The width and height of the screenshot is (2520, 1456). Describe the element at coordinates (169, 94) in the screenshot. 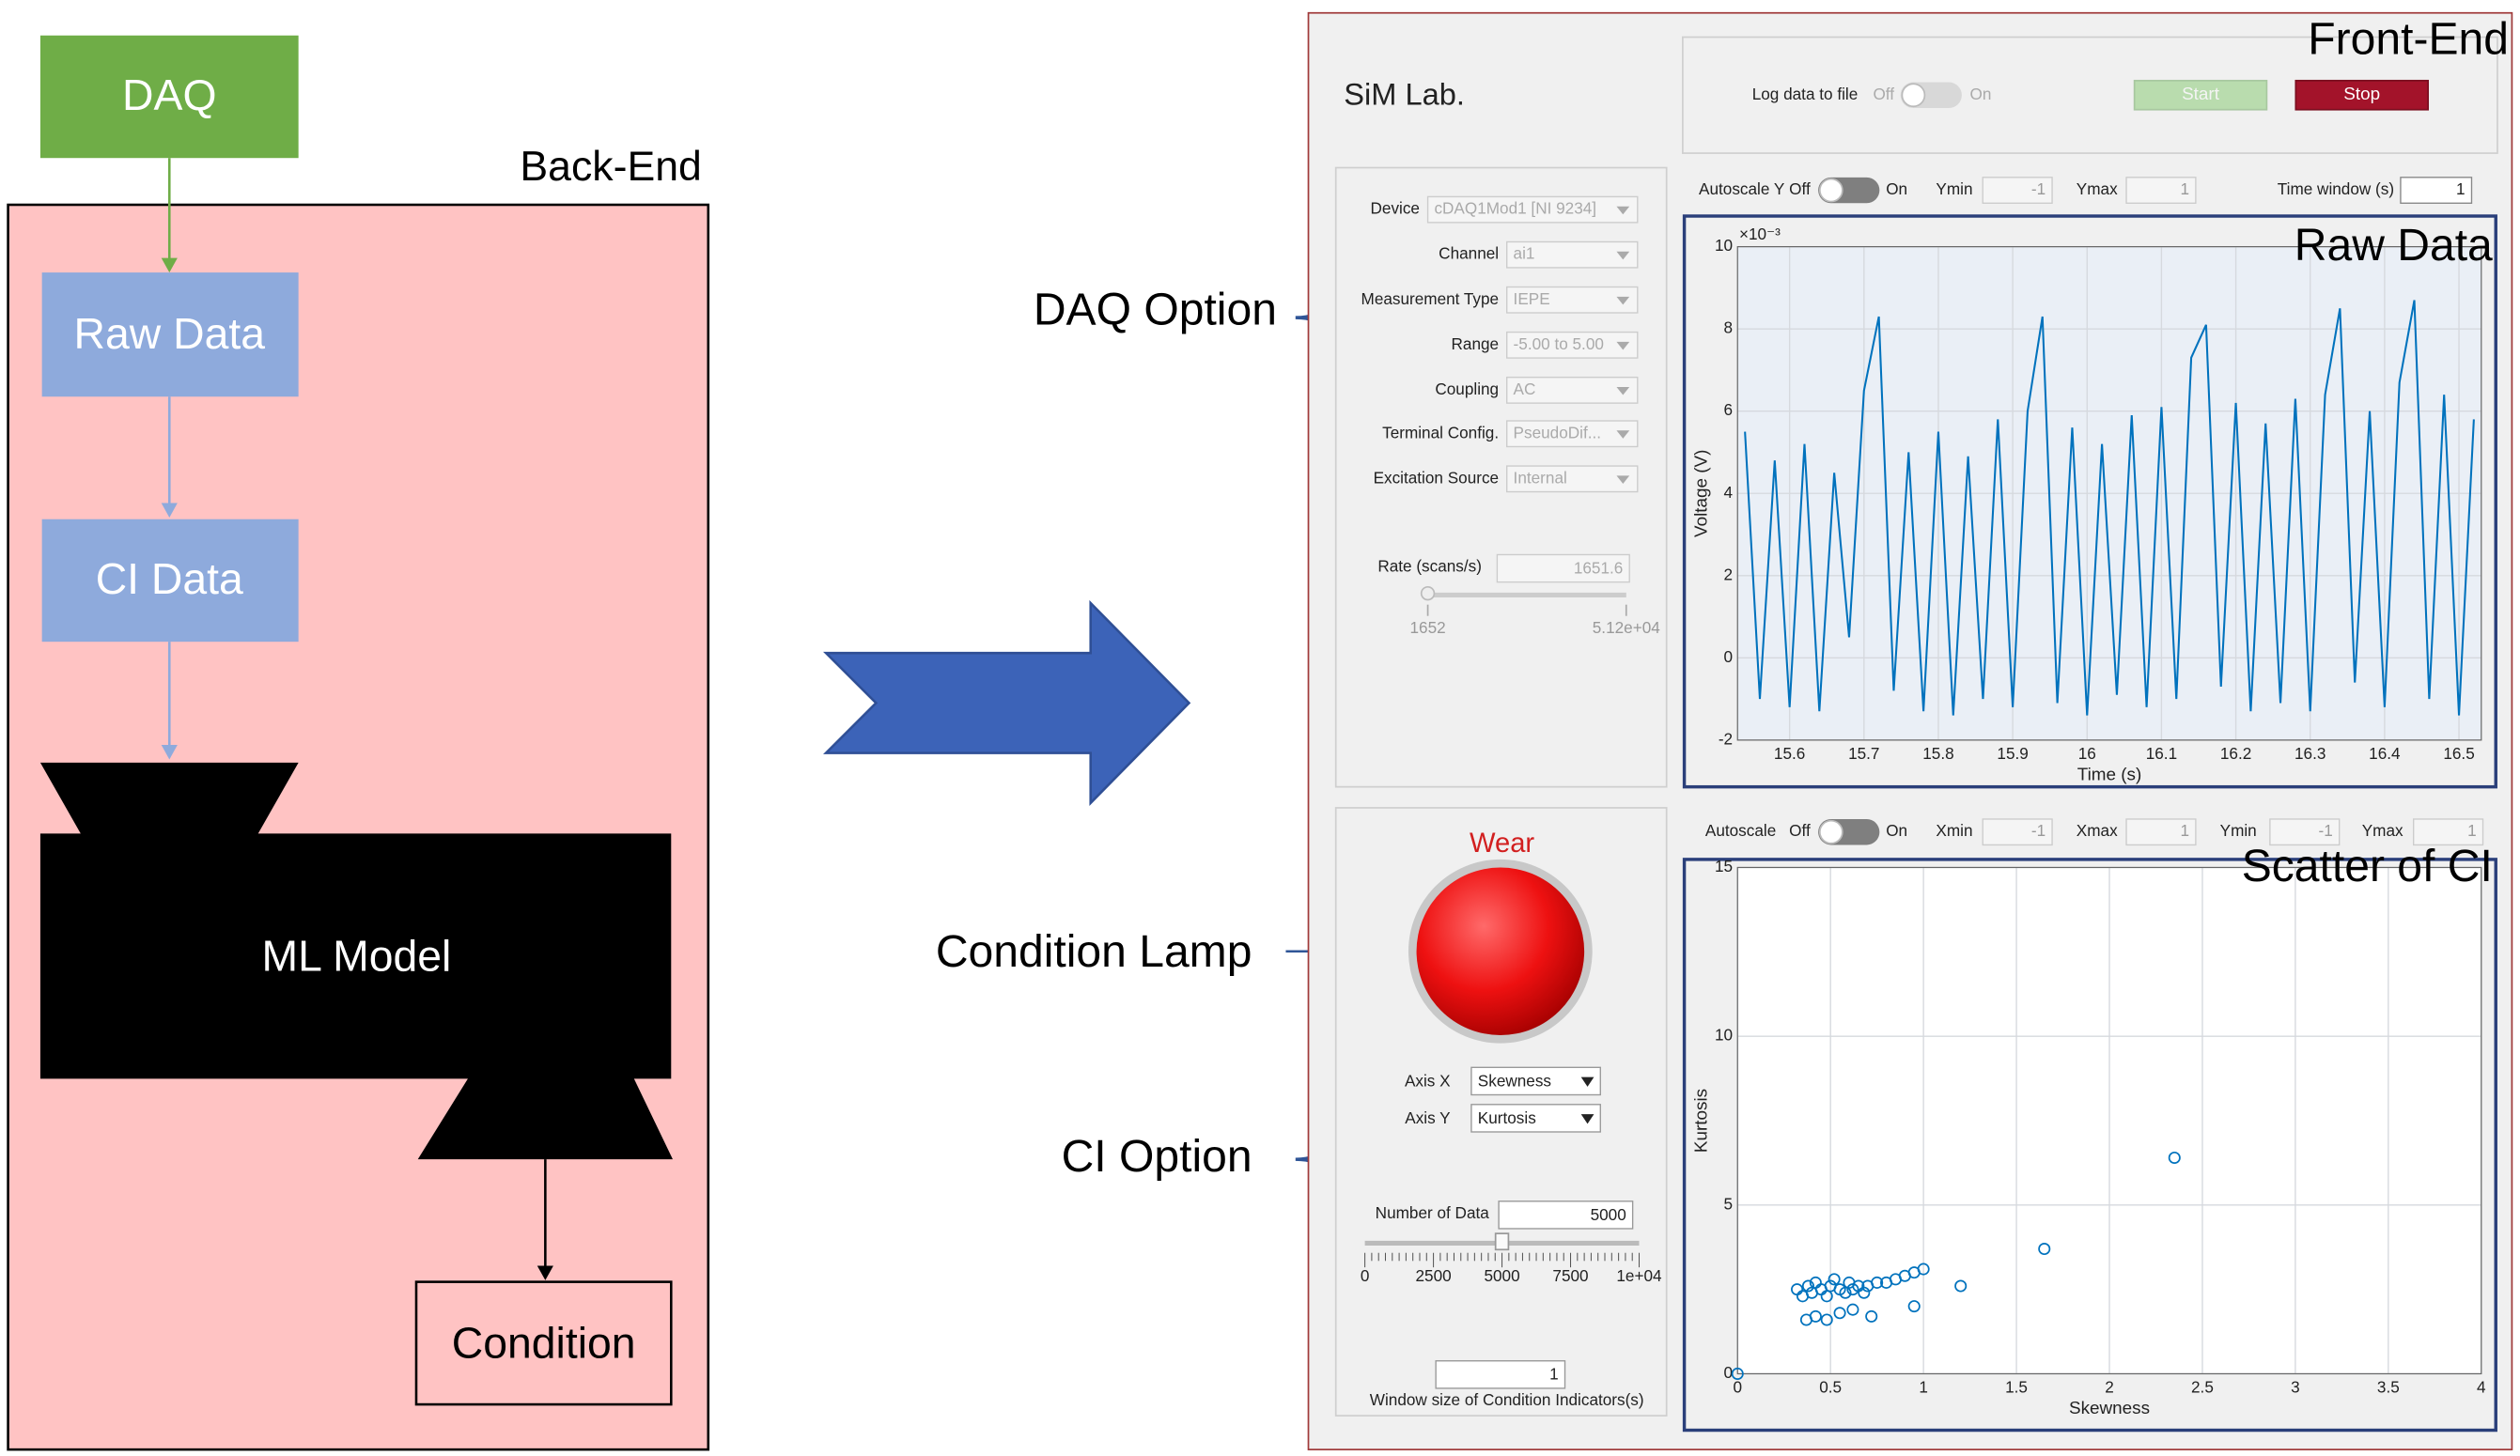

I see `node-label: DAQ` at that location.